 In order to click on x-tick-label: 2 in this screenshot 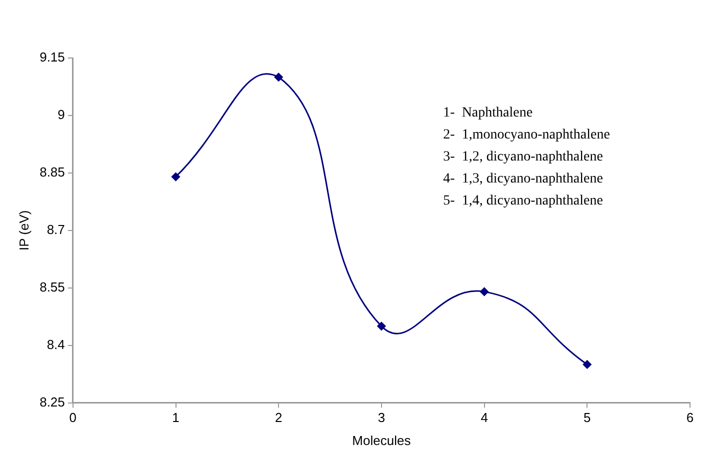, I will do `click(278, 418)`.